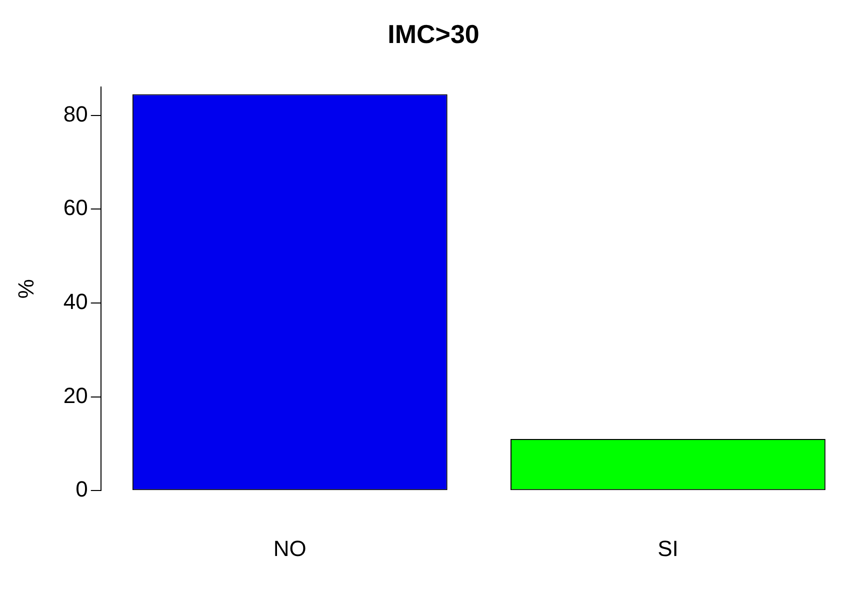  I want to click on y-tick-label: 60, so click(75, 207).